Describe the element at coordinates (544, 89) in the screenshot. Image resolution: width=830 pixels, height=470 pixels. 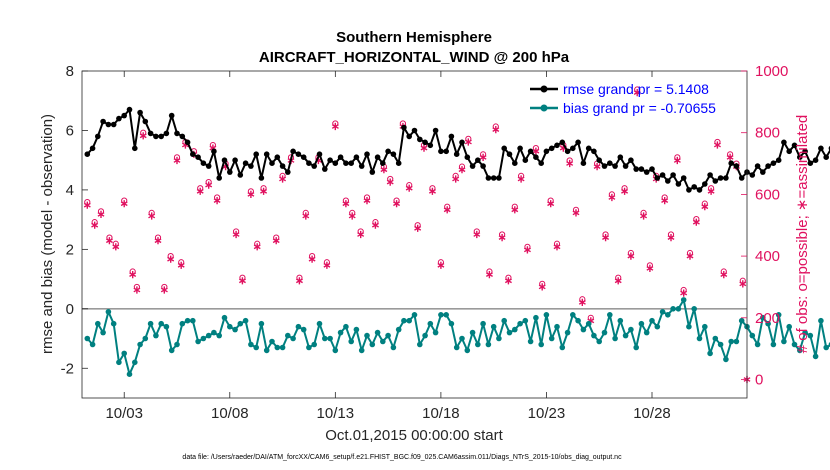
I see `legend-rmse-marker` at that location.